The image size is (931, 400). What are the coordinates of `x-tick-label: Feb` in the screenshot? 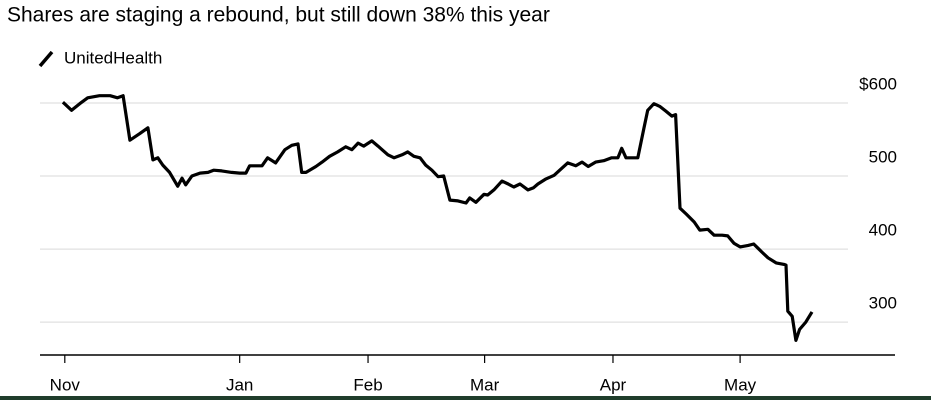 It's located at (367, 384).